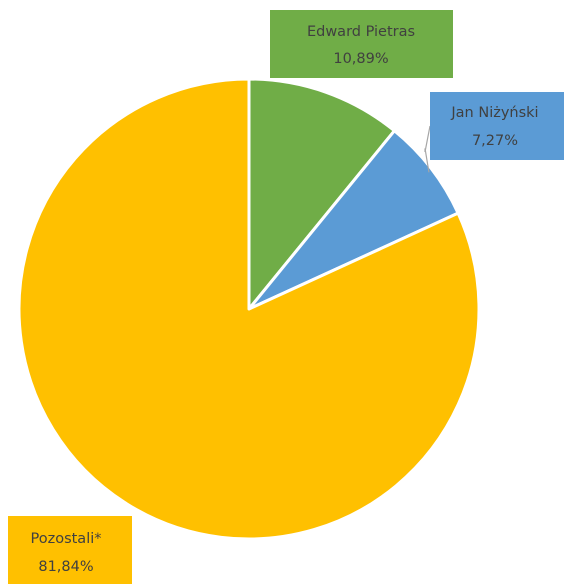 This screenshot has height=584, width=564. I want to click on data-label-pozostali-name: Pozostali*, so click(65, 539).